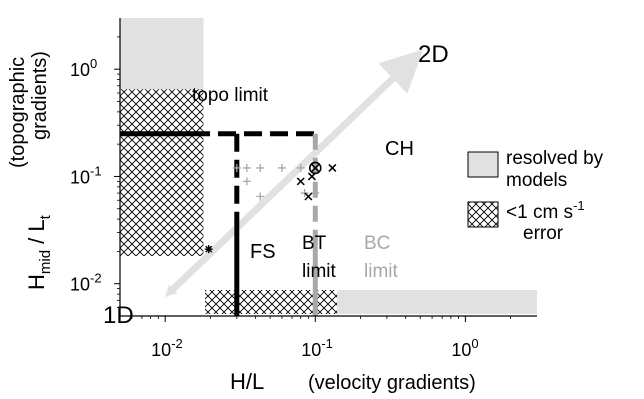  What do you see at coordinates (270, 207) in the screenshot?
I see `data-points` at bounding box center [270, 207].